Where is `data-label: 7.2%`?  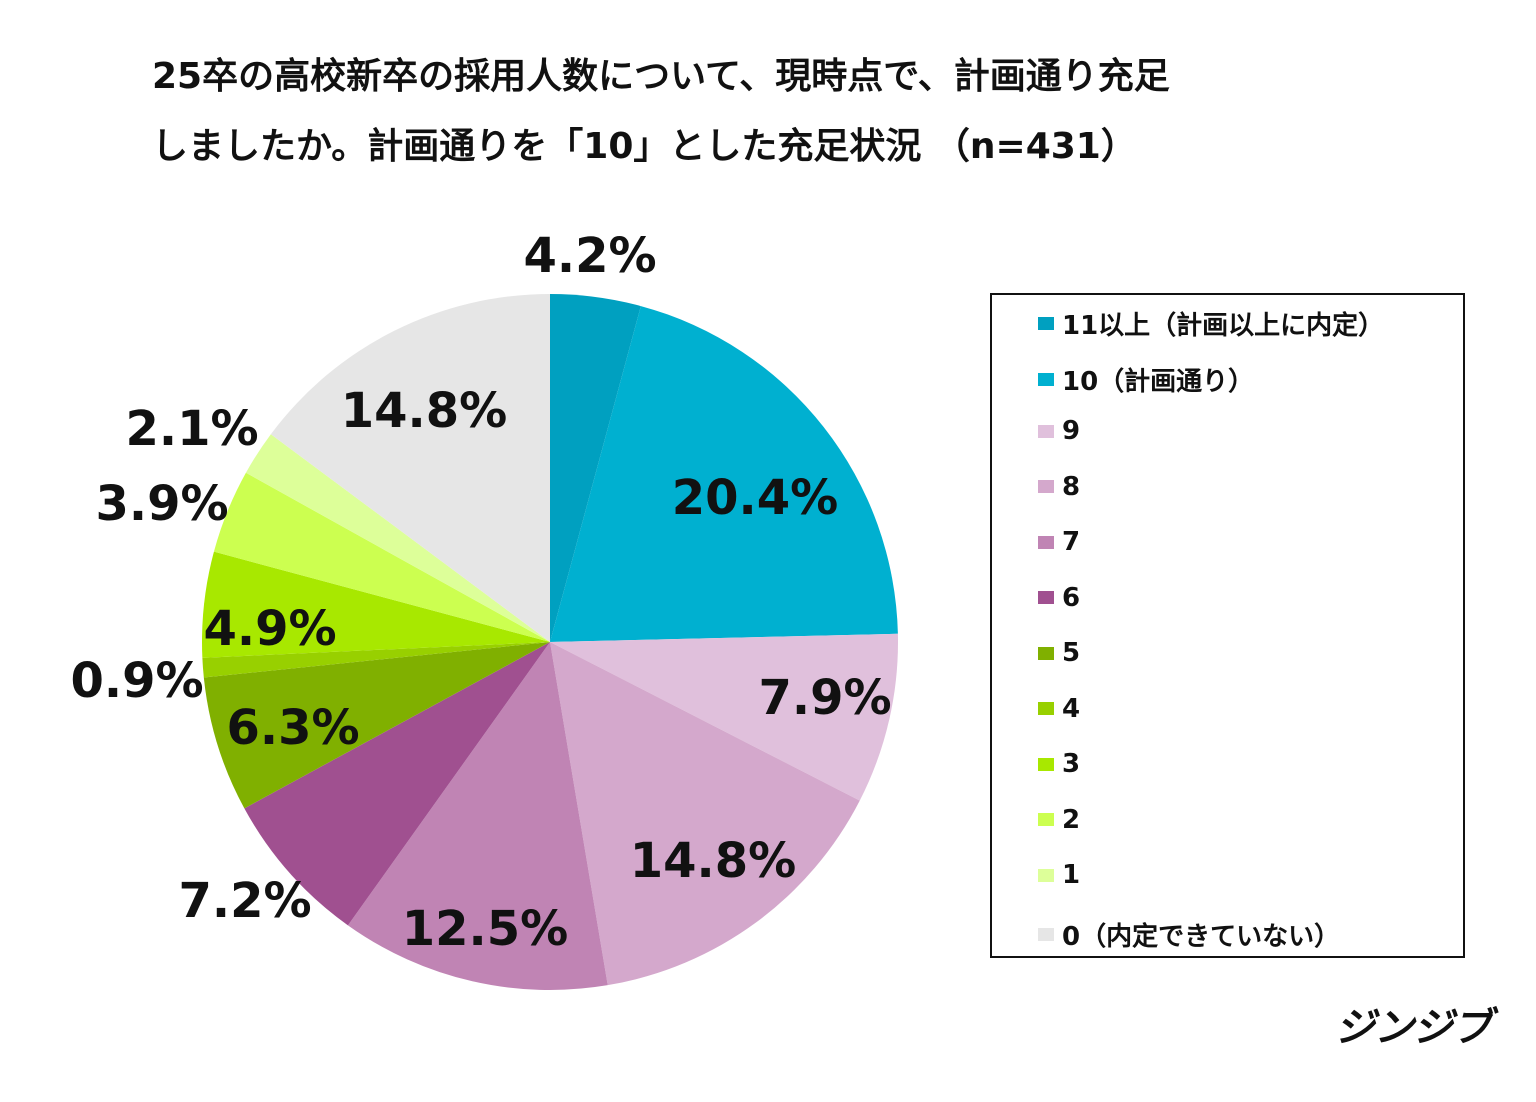
data-label: 7.2% is located at coordinates (244, 901).